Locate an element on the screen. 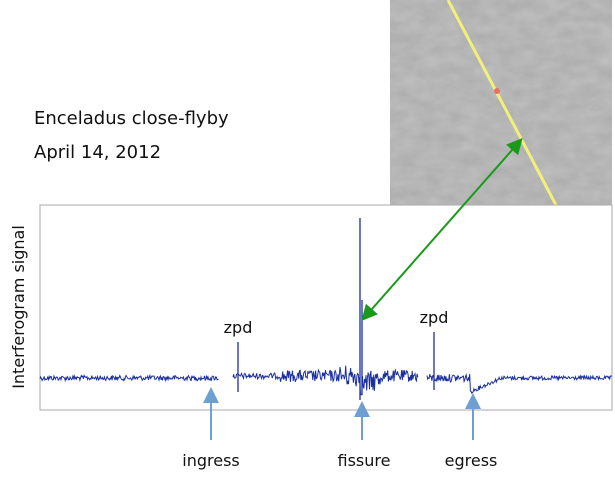  annotation: egress is located at coordinates (471, 460).